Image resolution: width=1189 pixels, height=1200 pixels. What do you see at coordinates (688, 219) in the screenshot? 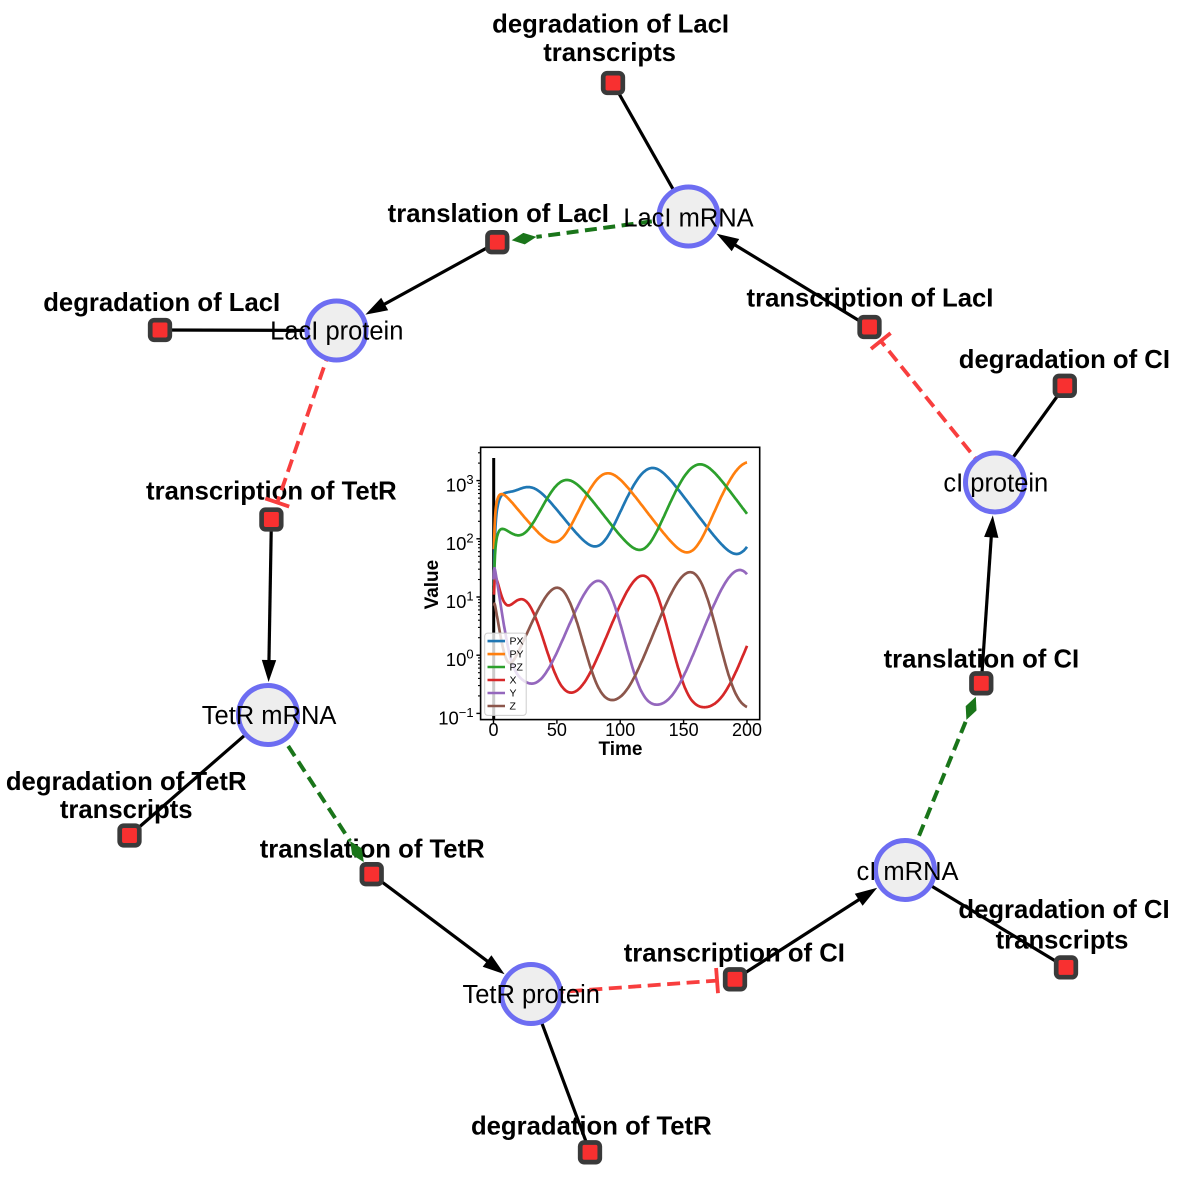
I see `svg-text: LacI mRNA` at bounding box center [688, 219].